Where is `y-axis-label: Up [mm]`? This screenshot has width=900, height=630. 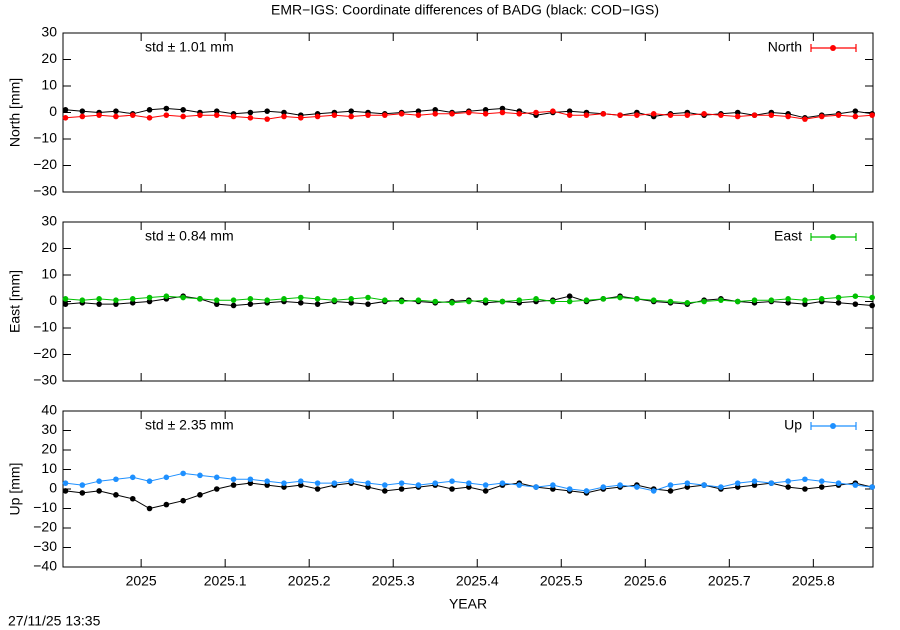 y-axis-label: Up [mm] is located at coordinates (15, 489).